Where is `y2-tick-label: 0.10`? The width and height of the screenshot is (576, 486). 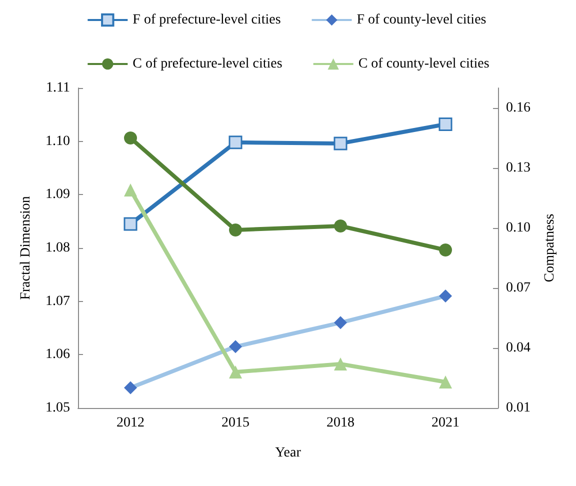 y2-tick-label: 0.10 is located at coordinates (518, 228).